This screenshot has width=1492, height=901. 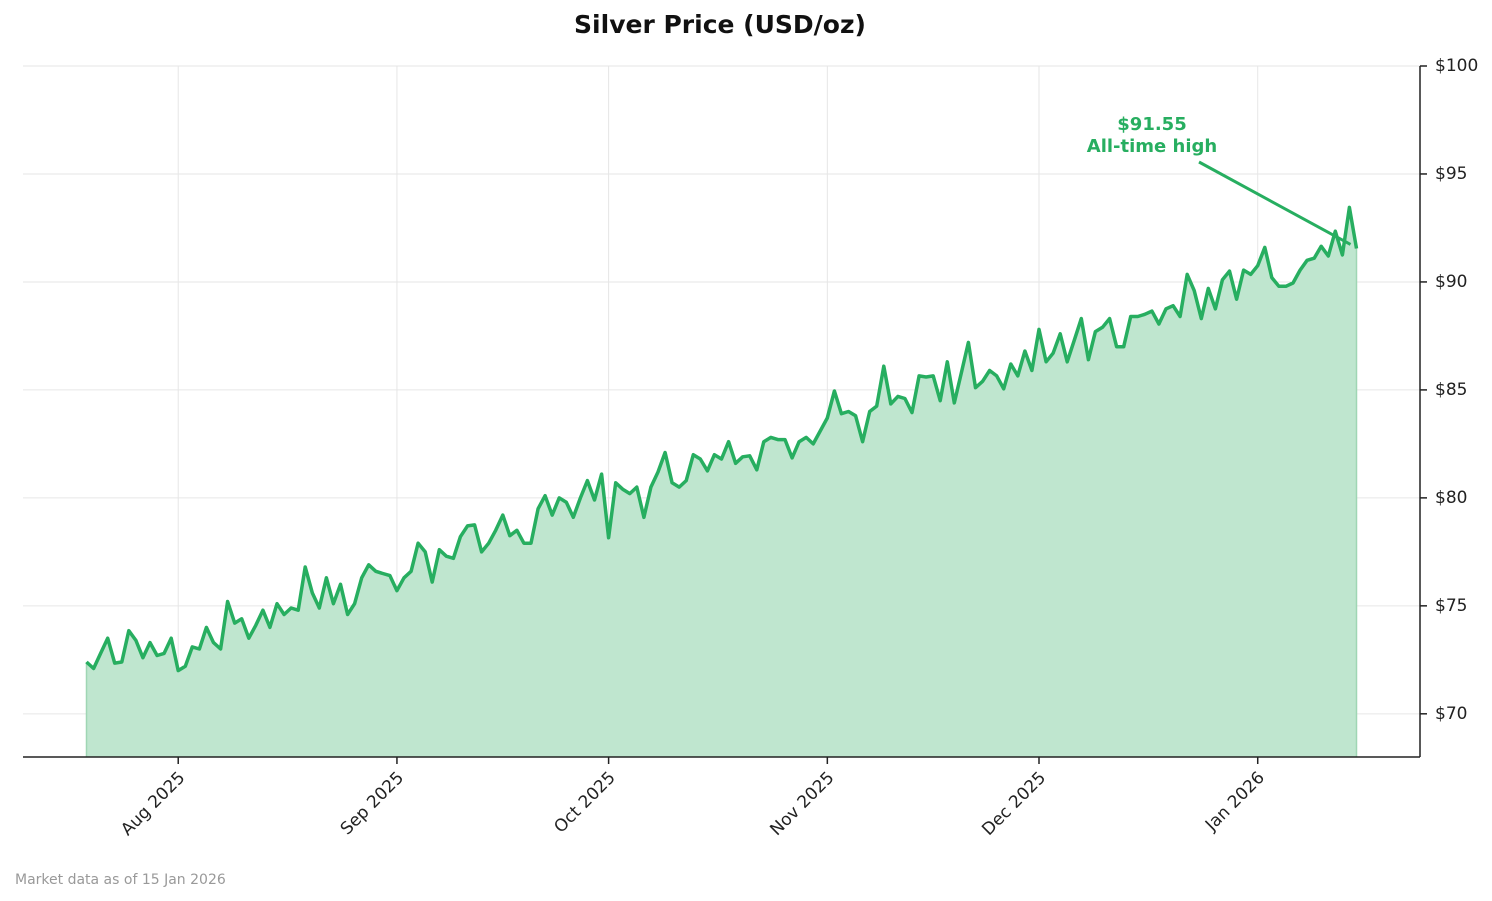 What do you see at coordinates (802, 804) in the screenshot?
I see `x-tick-label: Nov 2025` at bounding box center [802, 804].